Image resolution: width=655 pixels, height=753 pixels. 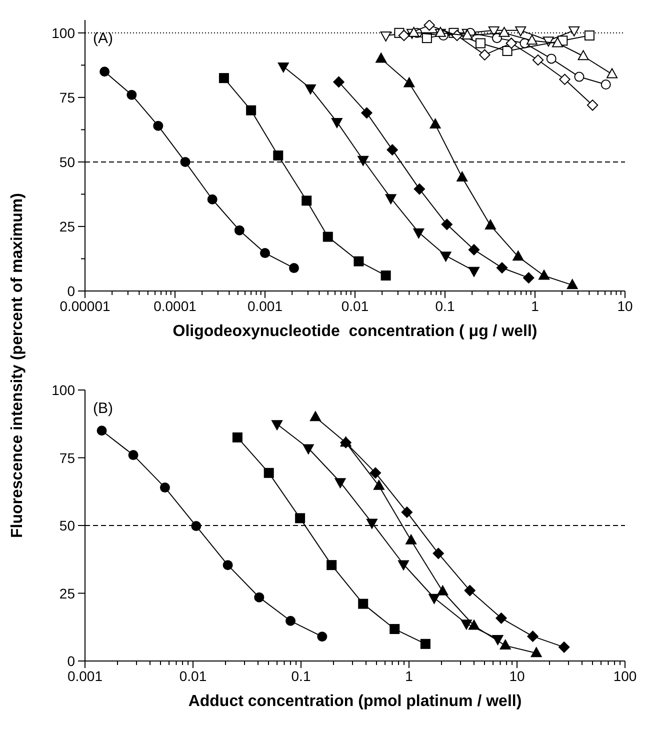 I want to click on x-tick-label: 100, so click(x=625, y=676).